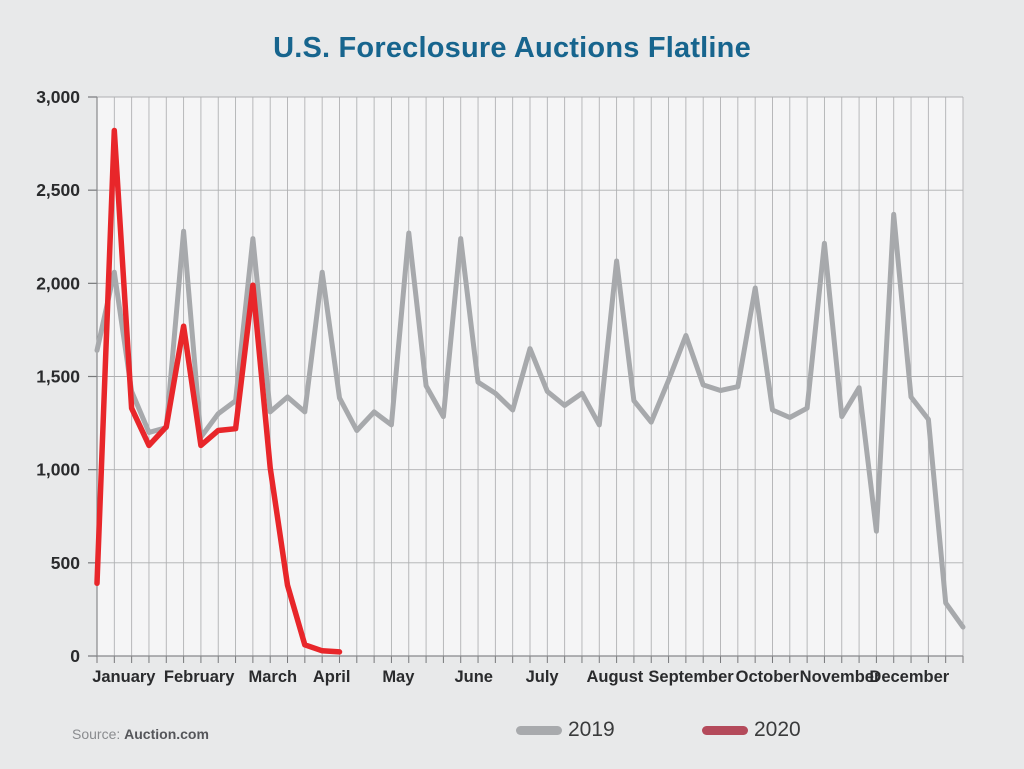 The height and width of the screenshot is (769, 1024). What do you see at coordinates (777, 729) in the screenshot?
I see `legend-label-2020: 2020` at bounding box center [777, 729].